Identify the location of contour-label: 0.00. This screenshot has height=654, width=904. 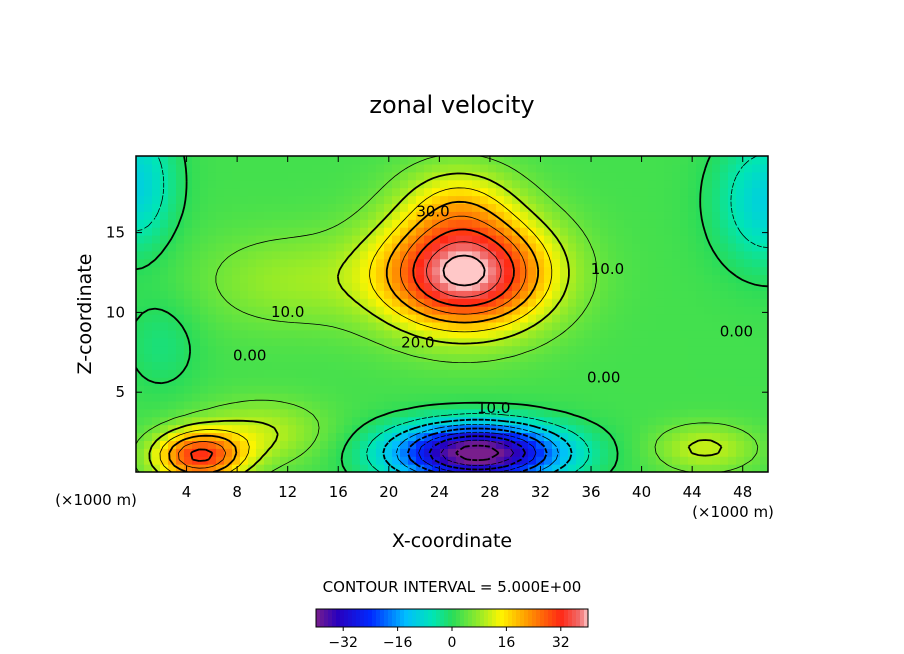
(603, 378).